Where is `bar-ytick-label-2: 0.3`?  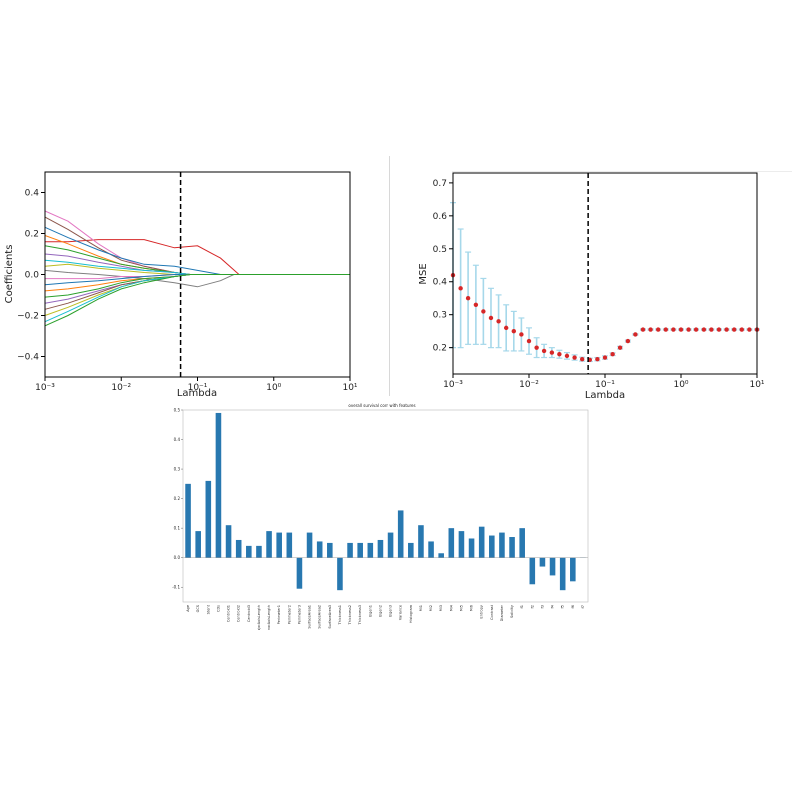 bar-ytick-label-2: 0.3 is located at coordinates (177, 469).